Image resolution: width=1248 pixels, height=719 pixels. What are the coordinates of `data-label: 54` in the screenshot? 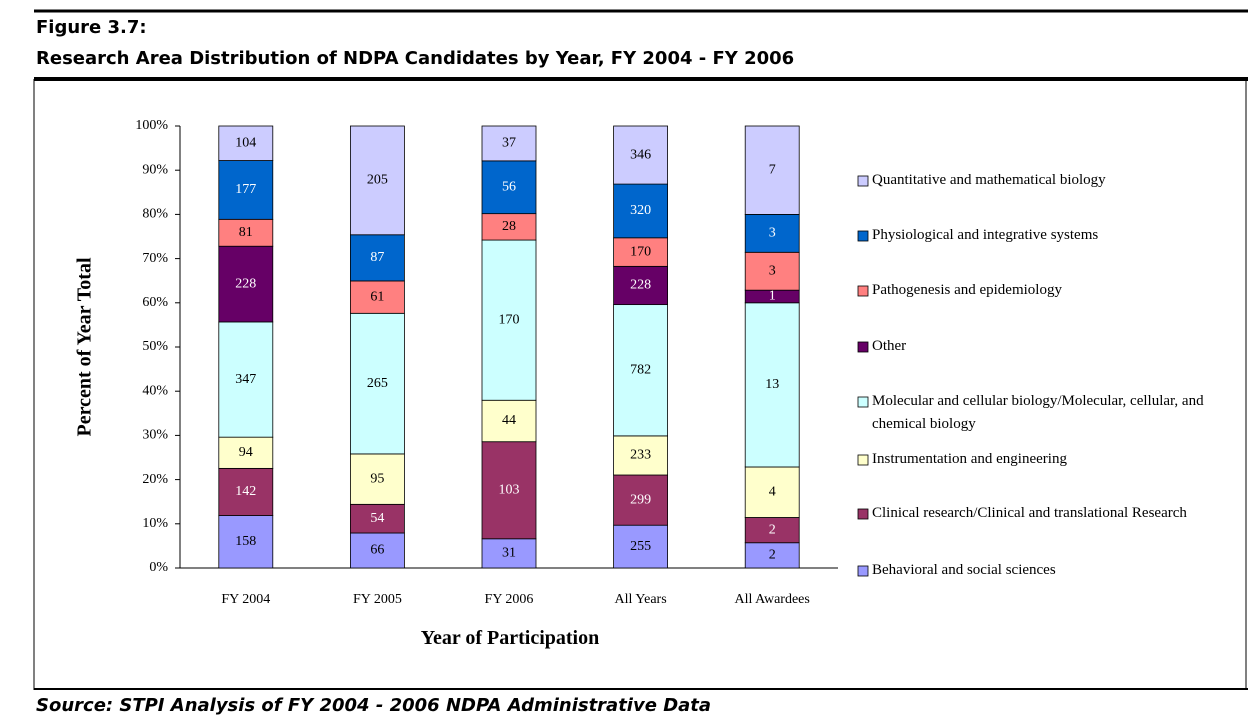 It's located at (377, 518).